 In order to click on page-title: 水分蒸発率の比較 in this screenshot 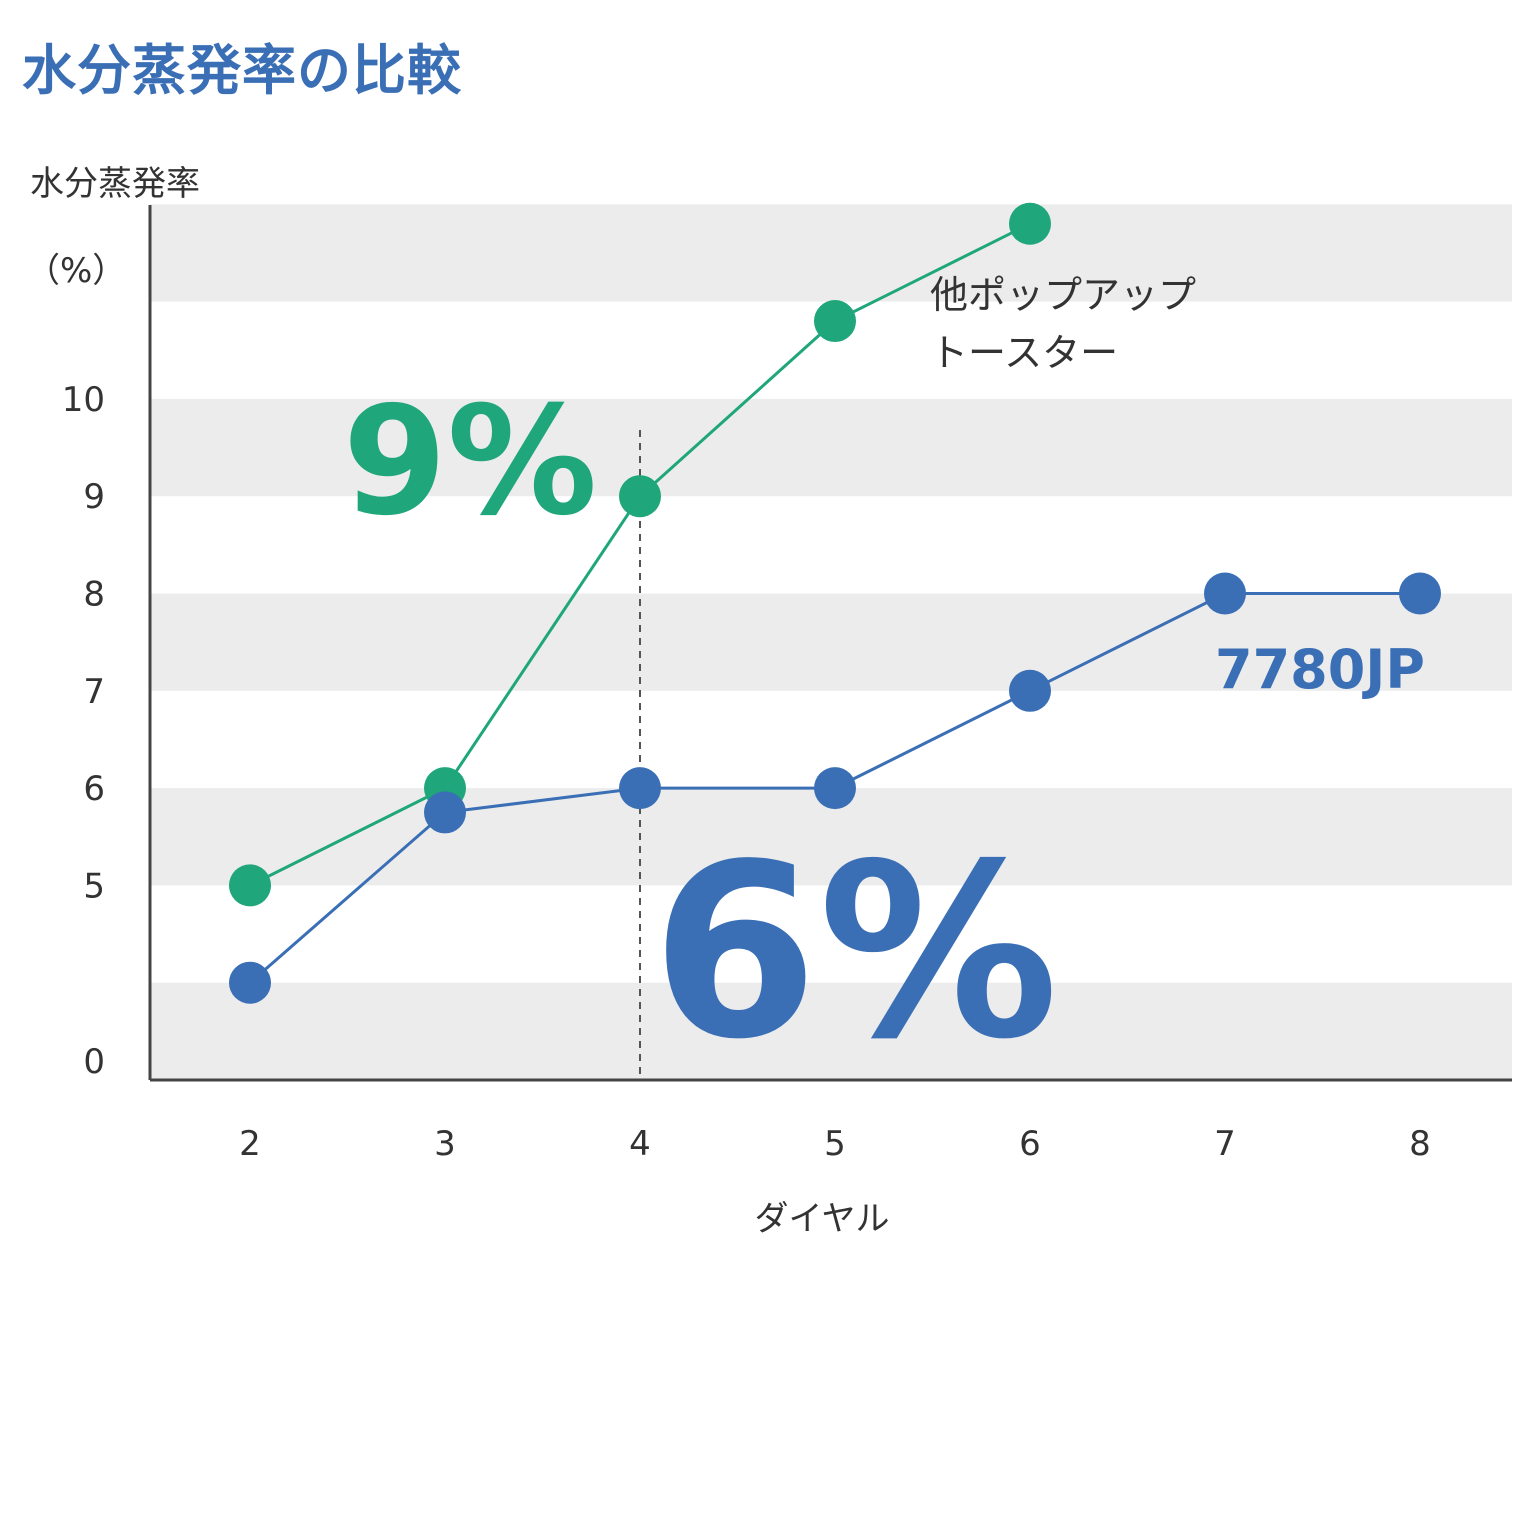, I will do `click(242, 70)`.